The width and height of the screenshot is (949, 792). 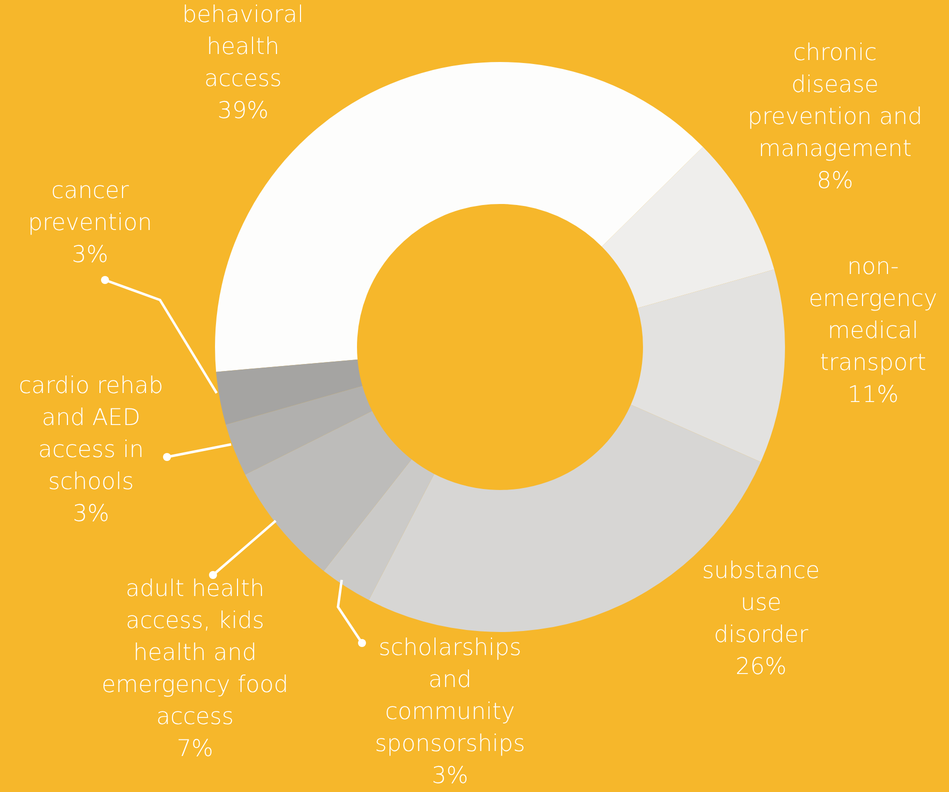 What do you see at coordinates (243, 111) in the screenshot?
I see `data-label: 39%` at bounding box center [243, 111].